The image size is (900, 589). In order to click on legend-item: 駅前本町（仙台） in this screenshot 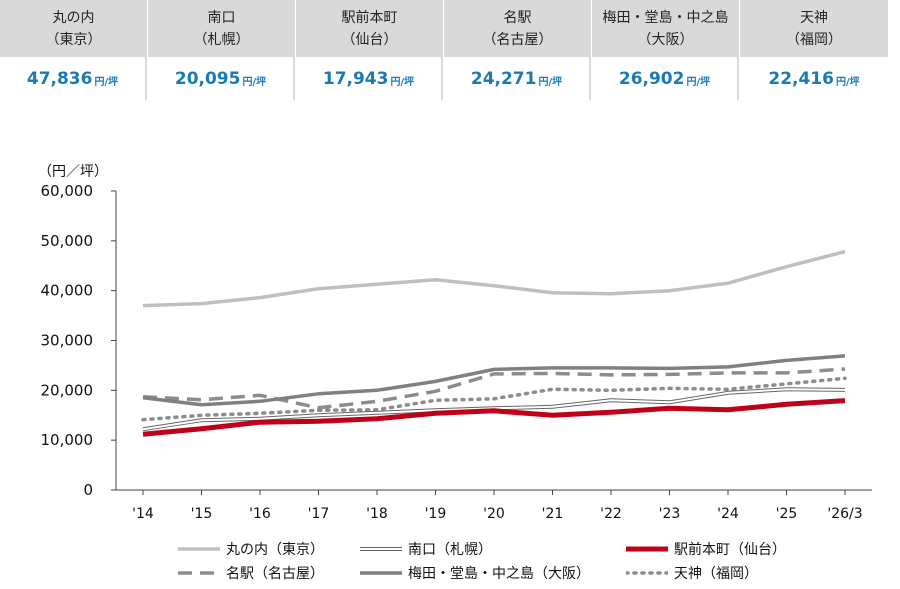, I will do `click(706, 549)`.